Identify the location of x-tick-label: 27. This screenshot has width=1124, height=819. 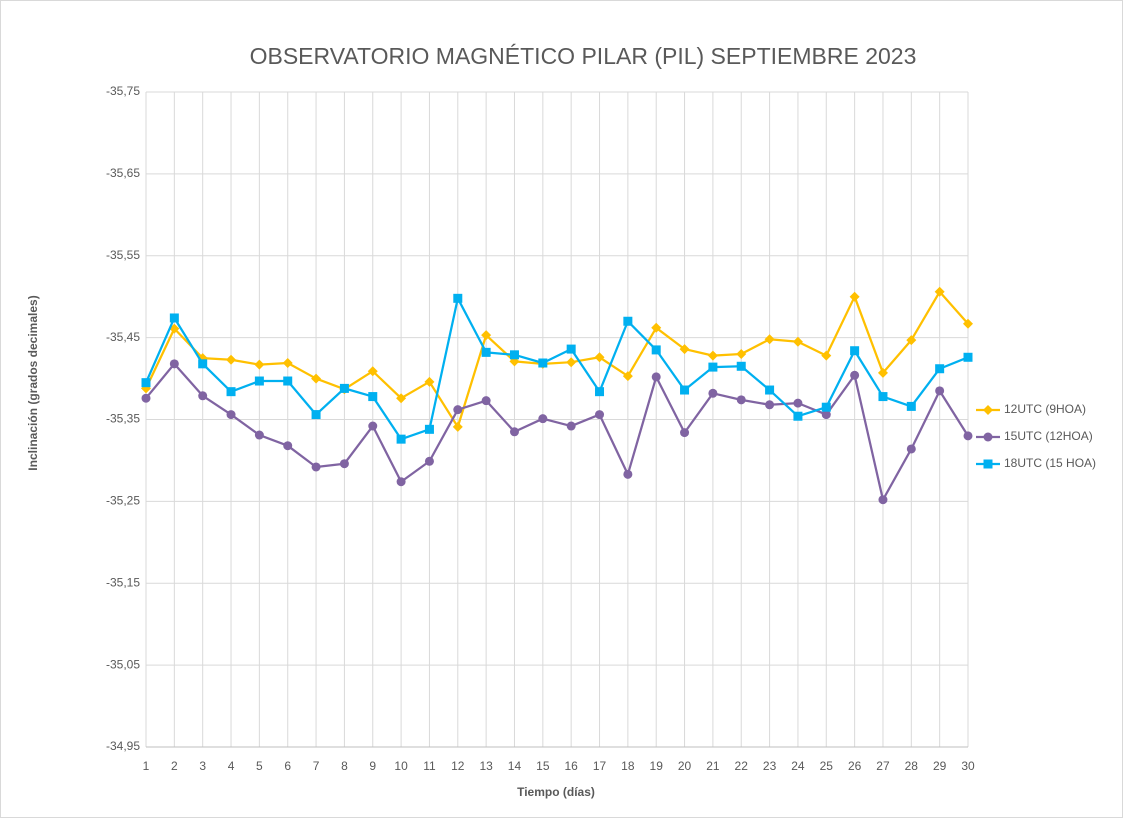
(883, 766).